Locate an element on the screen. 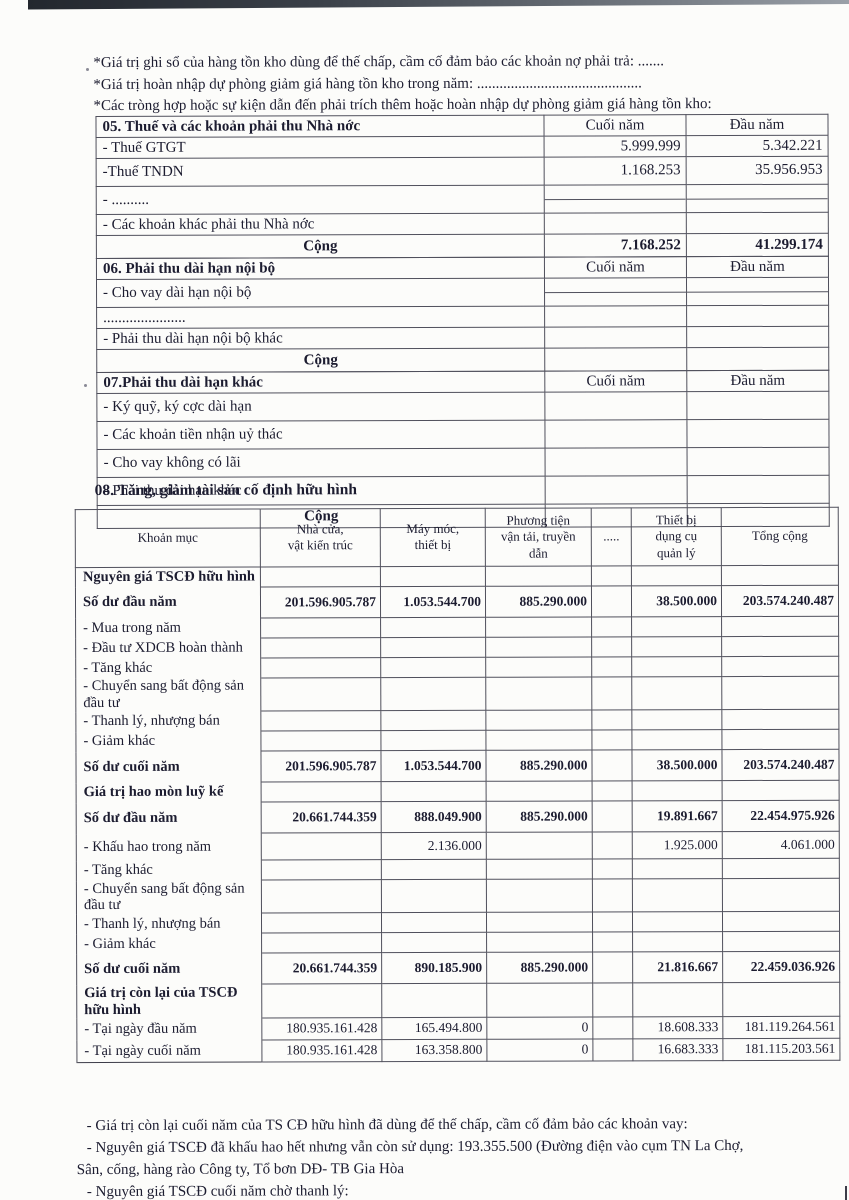  section-08-heading: 08. Tăng, giảm tài sản cố định hữu hình is located at coordinates (225, 490).